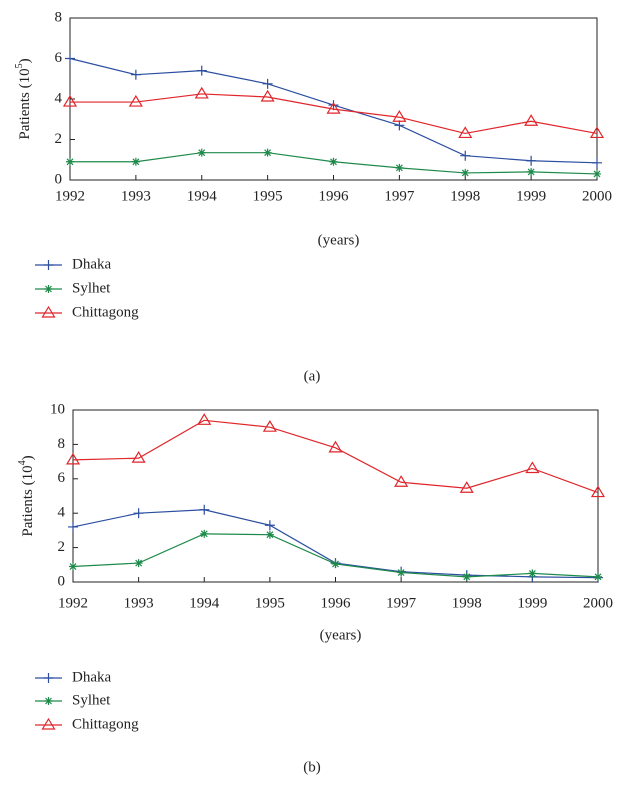 The image size is (625, 785). Describe the element at coordinates (312, 376) in the screenshot. I see `panel-caption: (a)` at that location.